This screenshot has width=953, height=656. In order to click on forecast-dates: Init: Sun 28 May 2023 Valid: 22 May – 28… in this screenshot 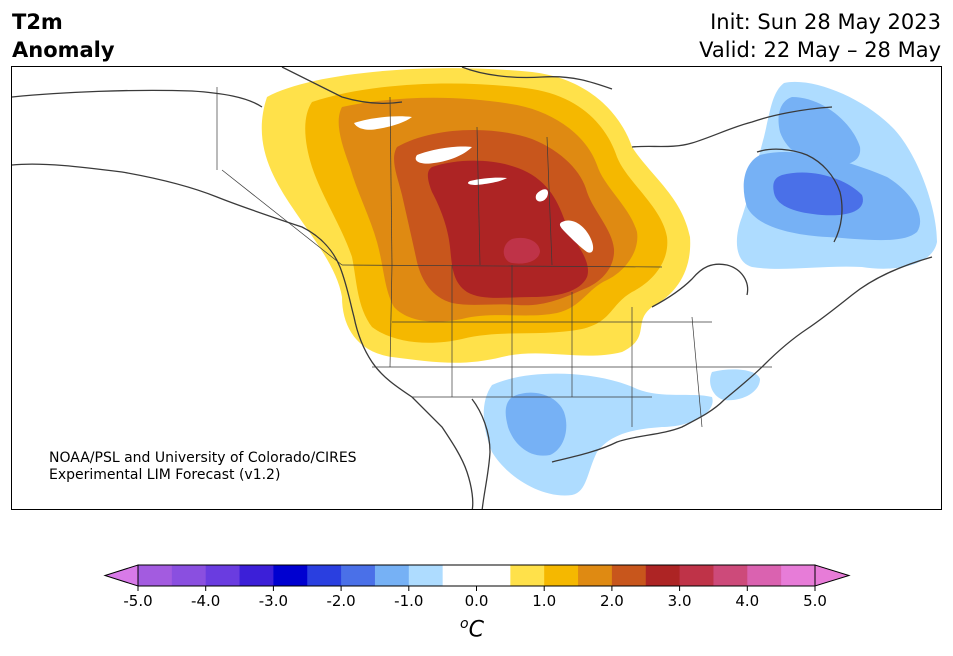, I will do `click(820, 36)`.